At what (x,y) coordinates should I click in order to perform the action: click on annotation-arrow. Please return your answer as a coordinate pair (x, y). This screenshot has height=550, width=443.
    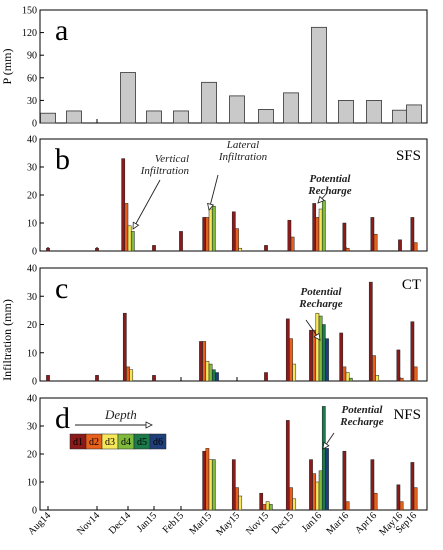
    Looking at the image, I should click on (146, 204).